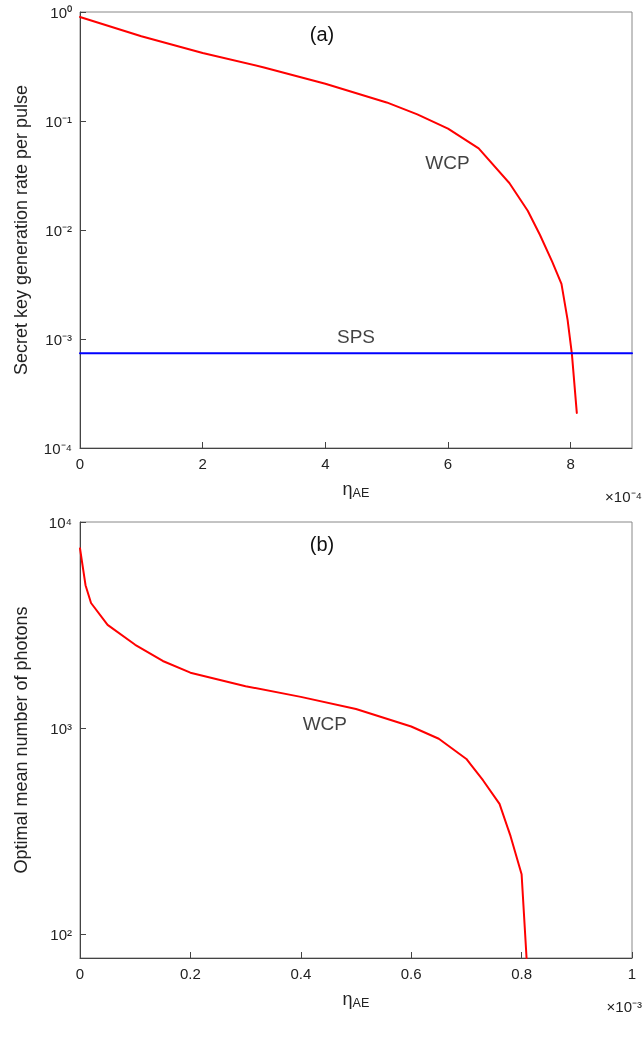  What do you see at coordinates (322, 544) in the screenshot?
I see `annotation: (b)` at bounding box center [322, 544].